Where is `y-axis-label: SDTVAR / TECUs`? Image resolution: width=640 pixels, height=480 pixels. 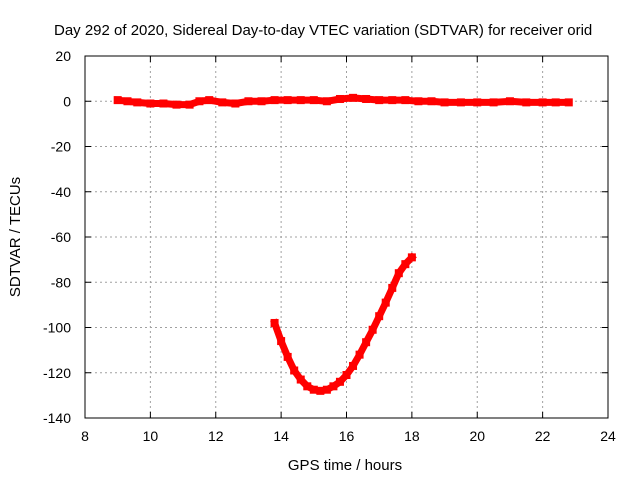
y-axis-label: SDTVAR / TECUs is located at coordinates (15, 237).